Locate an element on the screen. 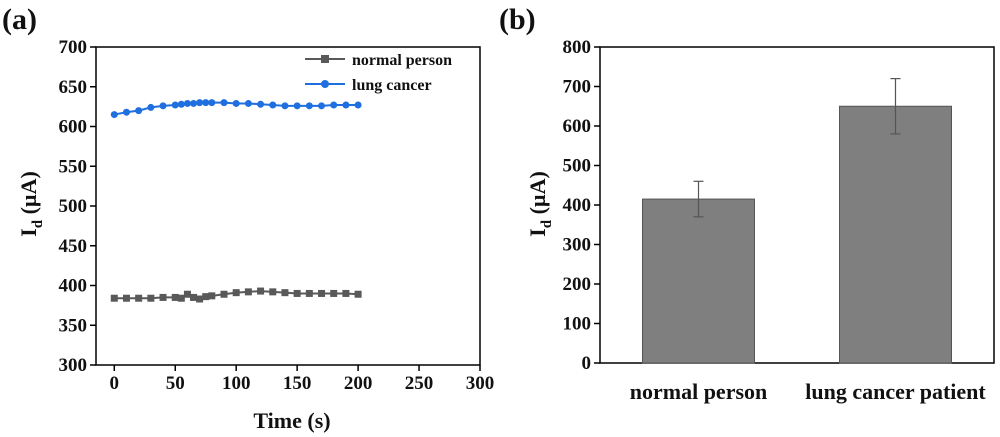 This screenshot has width=1000, height=437. chart-b-y-tick-label: 200 is located at coordinates (577, 284).